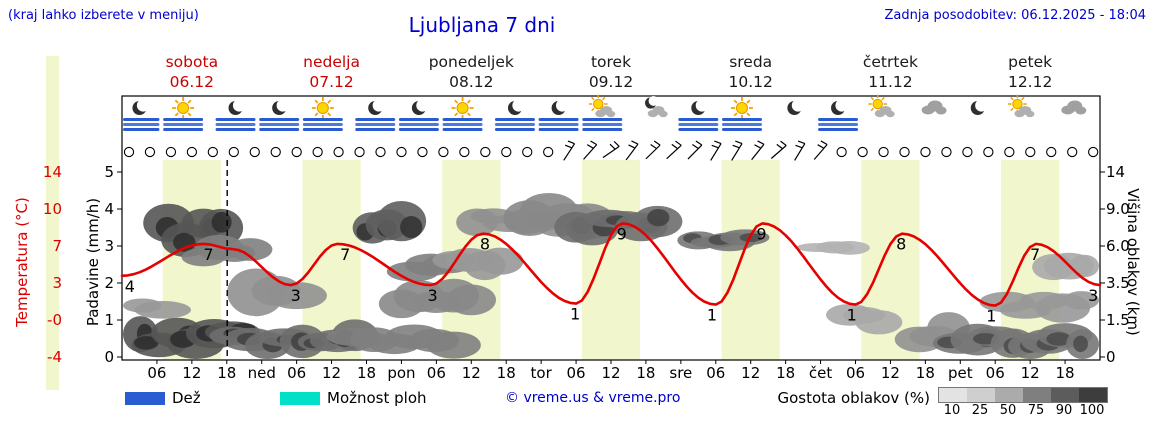 This screenshot has height=443, width=1152. I want to click on temperature-point-label: 3, so click(1093, 295).